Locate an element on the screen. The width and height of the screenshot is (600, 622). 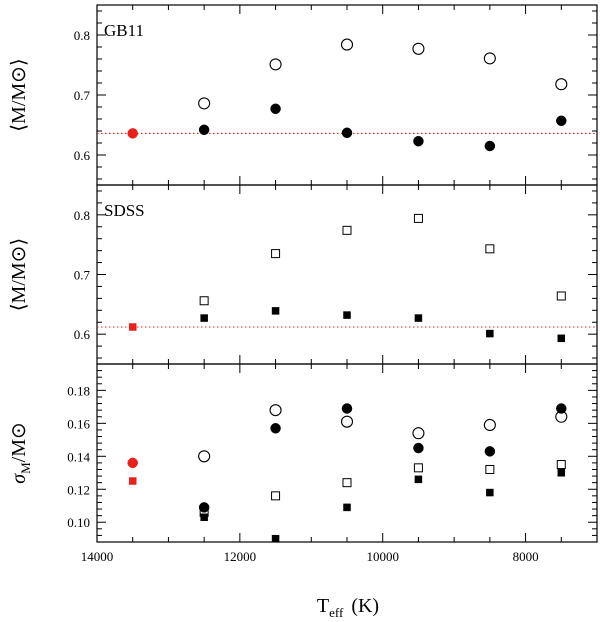
x-tick-label: 12000 is located at coordinates (240, 556).